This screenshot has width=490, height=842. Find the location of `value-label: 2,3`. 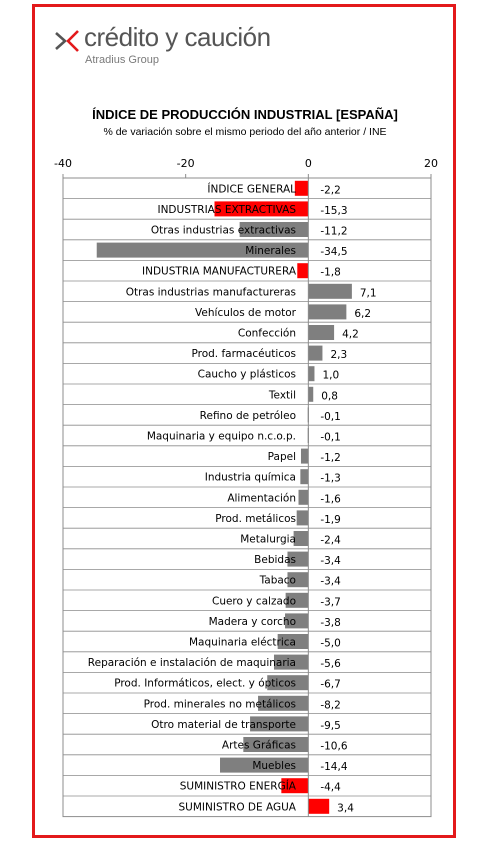

value-label: 2,3 is located at coordinates (338, 355).